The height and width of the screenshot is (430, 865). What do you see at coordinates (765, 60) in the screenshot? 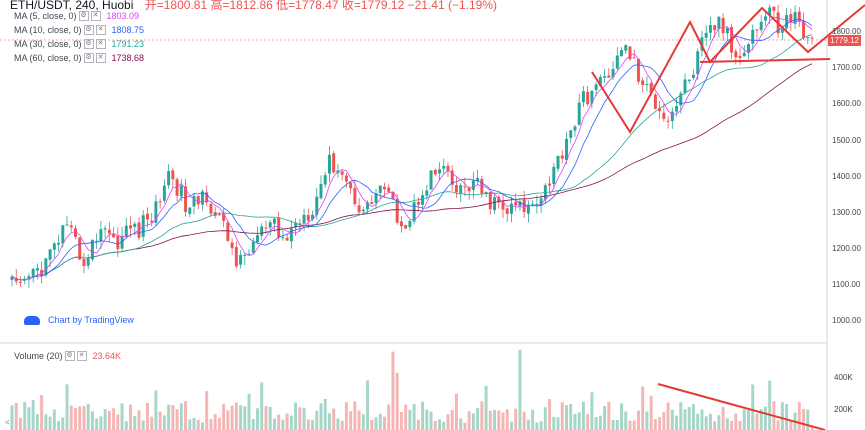
I see `support-line-annotation` at bounding box center [765, 60].